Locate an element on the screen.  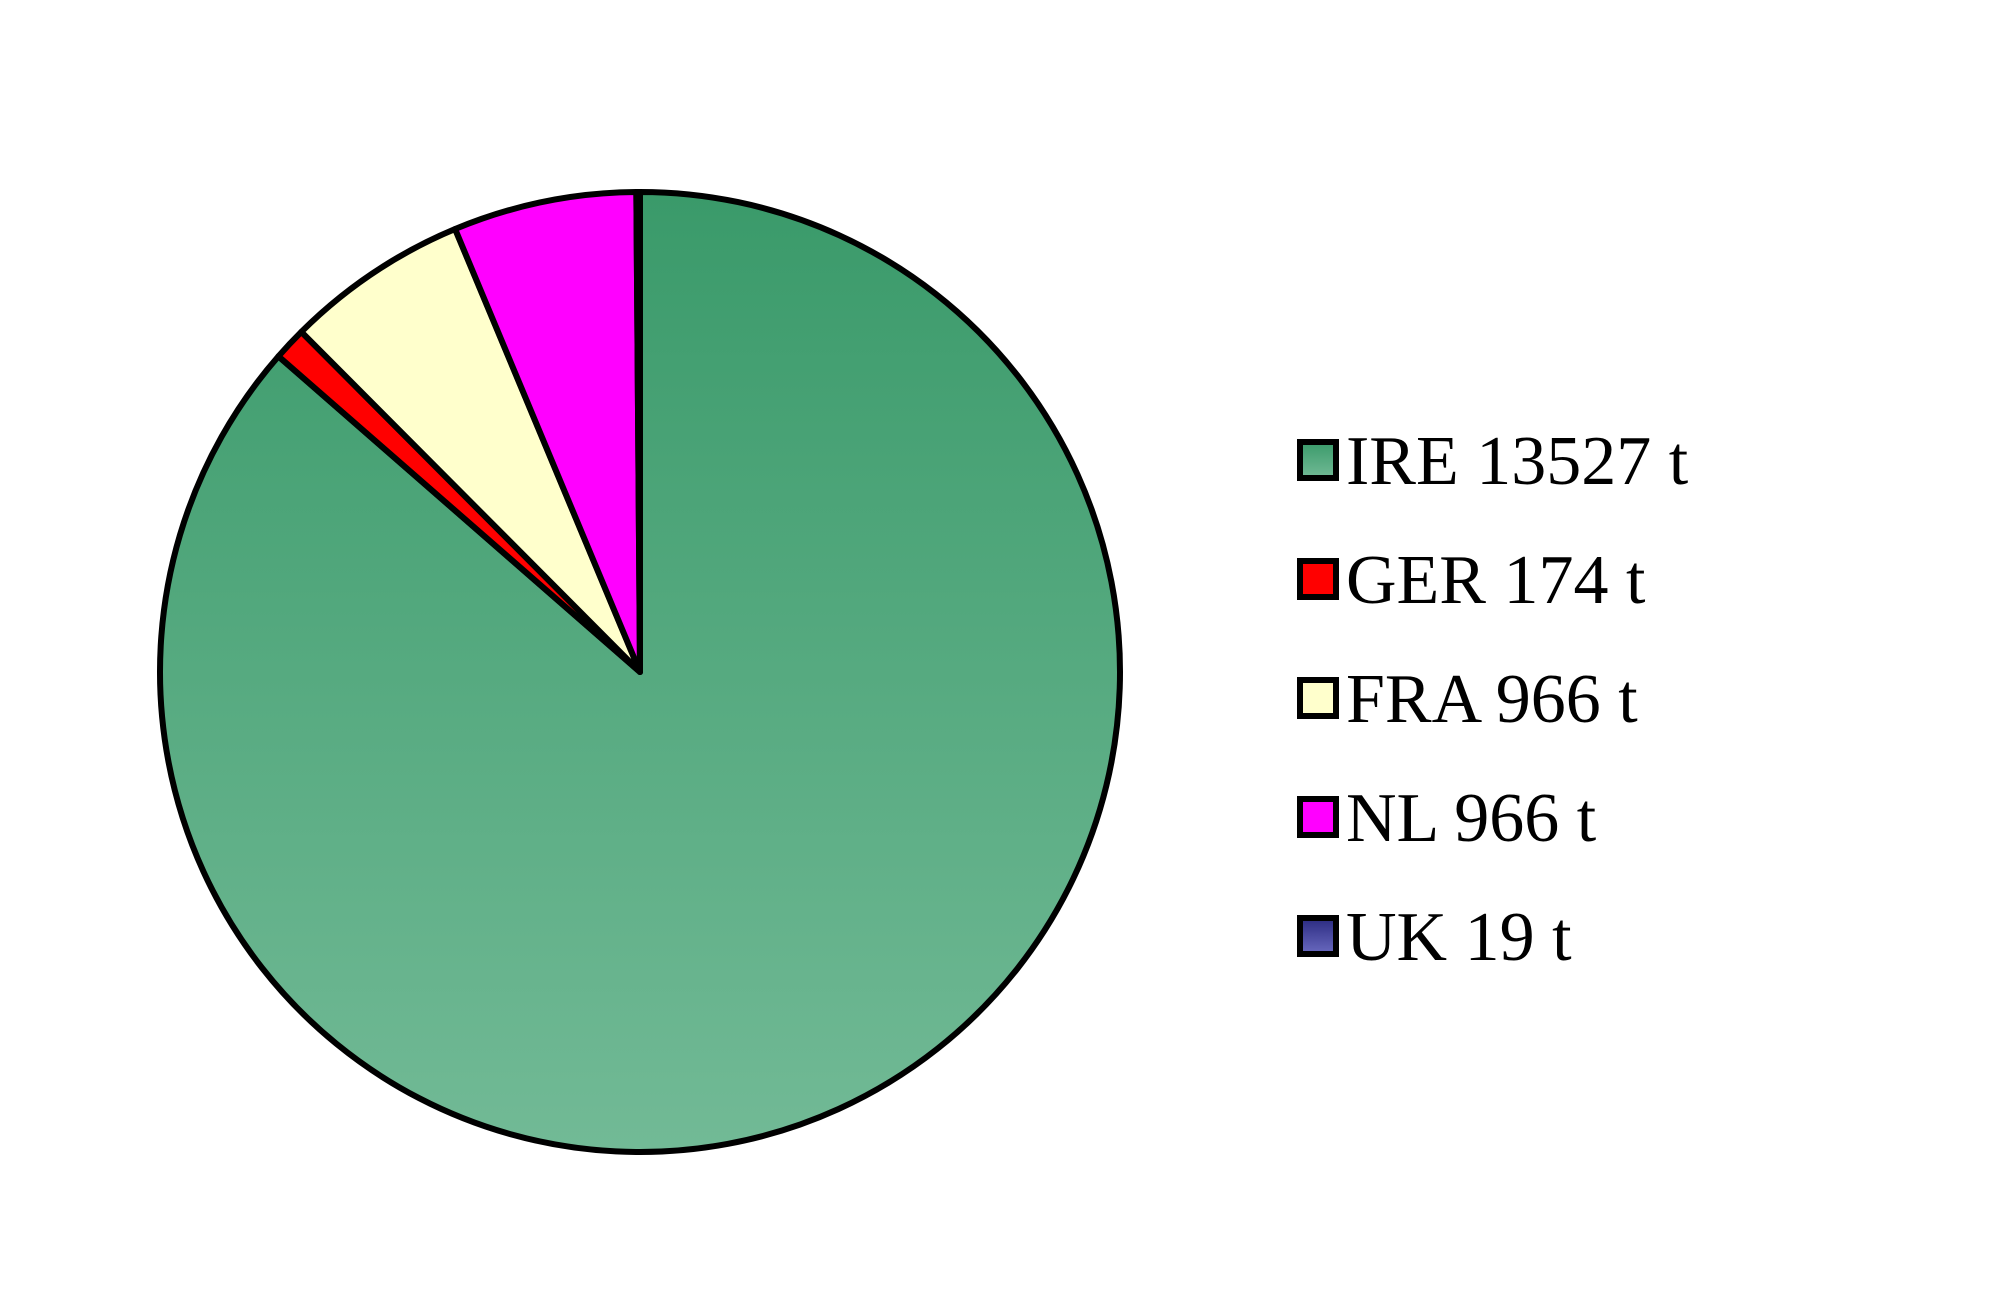
legend-label-fra: FRA 966 t is located at coordinates (1492, 699).